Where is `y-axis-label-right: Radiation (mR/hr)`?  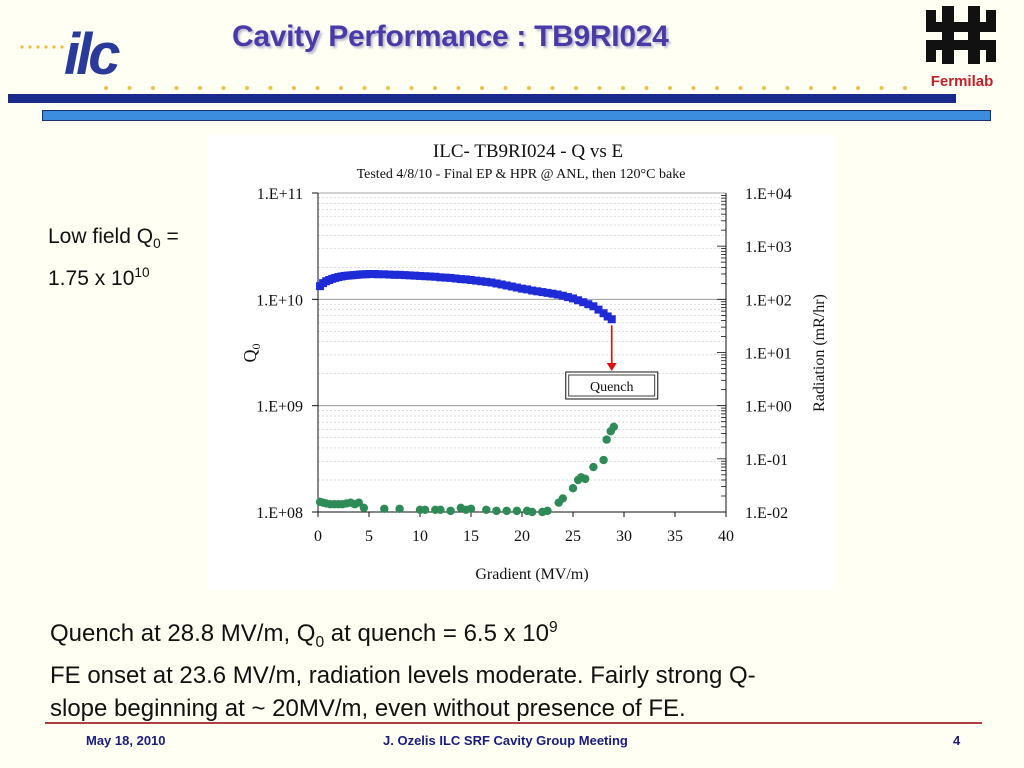
y-axis-label-right: Radiation (mR/hr) is located at coordinates (819, 353).